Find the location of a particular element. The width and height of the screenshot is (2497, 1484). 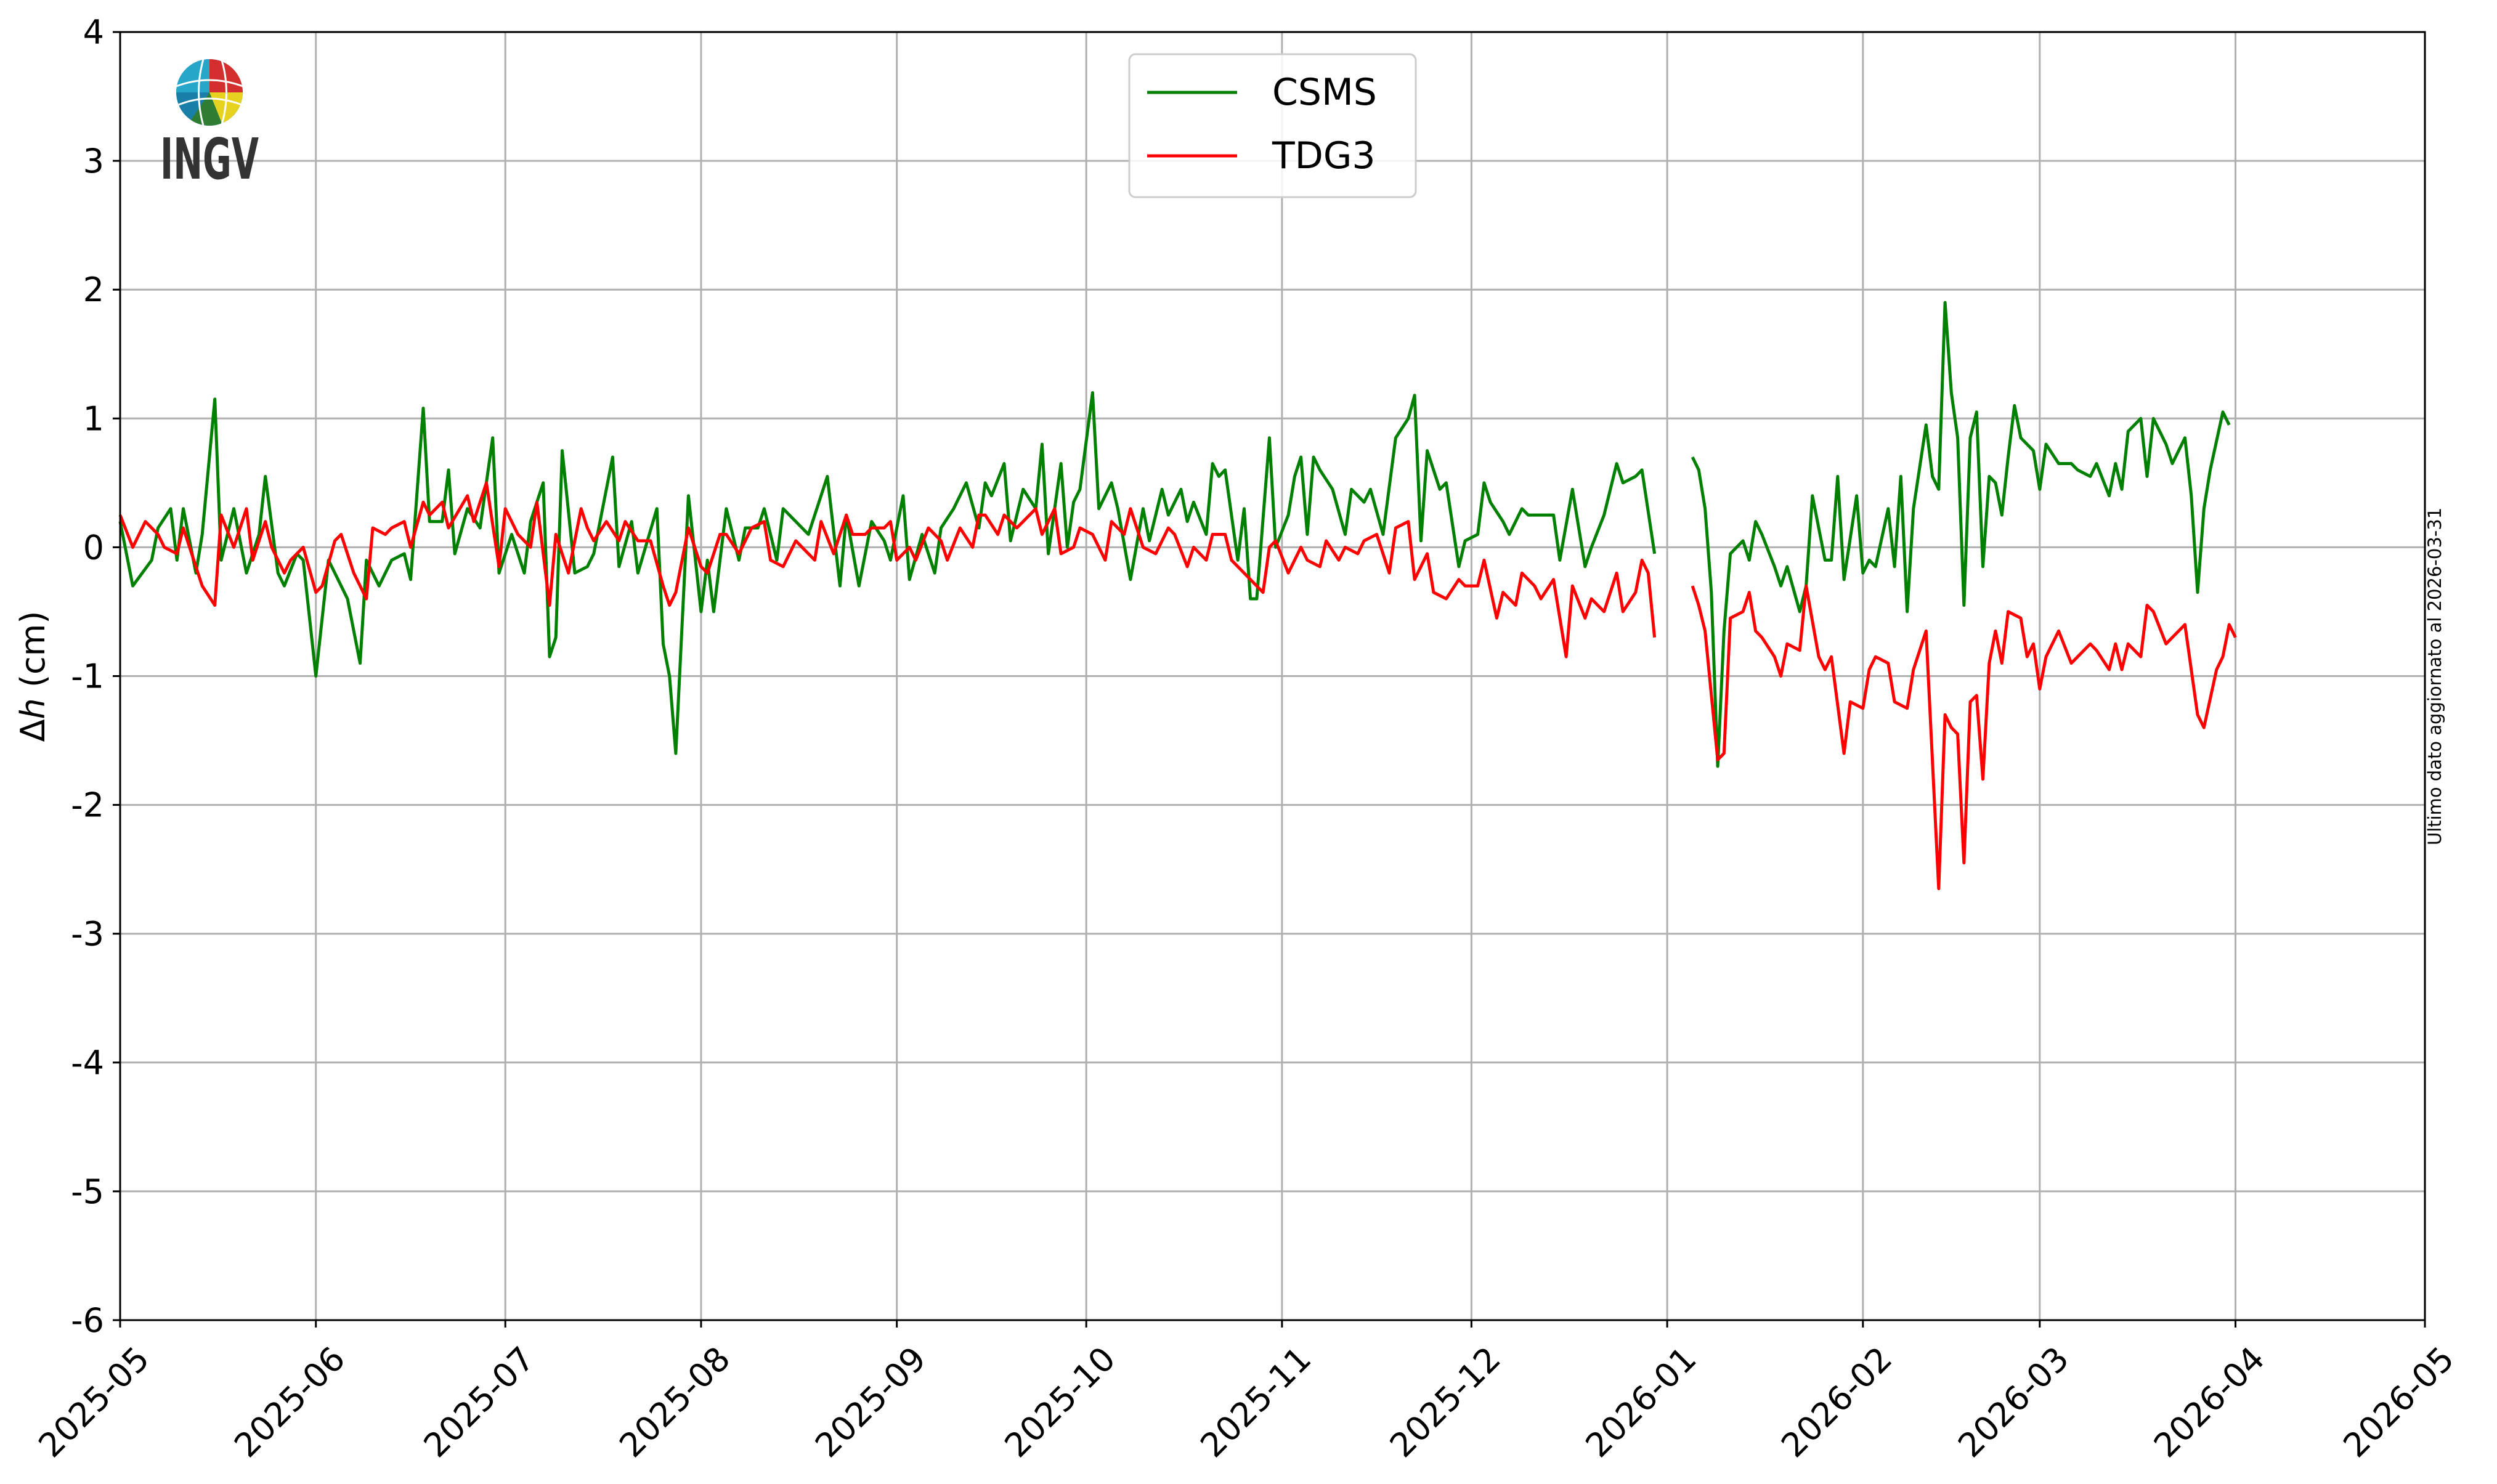

legend-label-tdg3: TDG3 is located at coordinates (1324, 155).